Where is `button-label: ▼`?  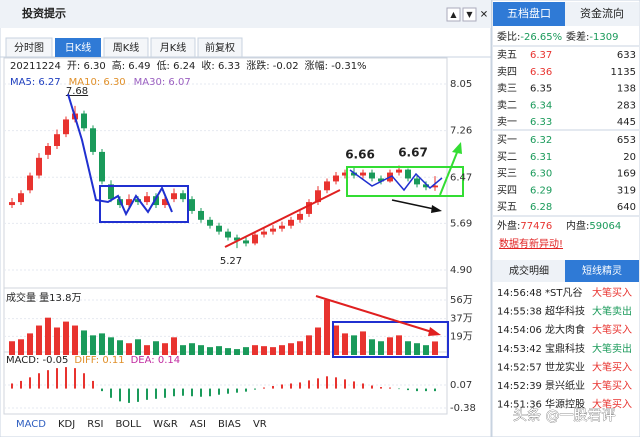 button-label: ▼ is located at coordinates (469, 14).